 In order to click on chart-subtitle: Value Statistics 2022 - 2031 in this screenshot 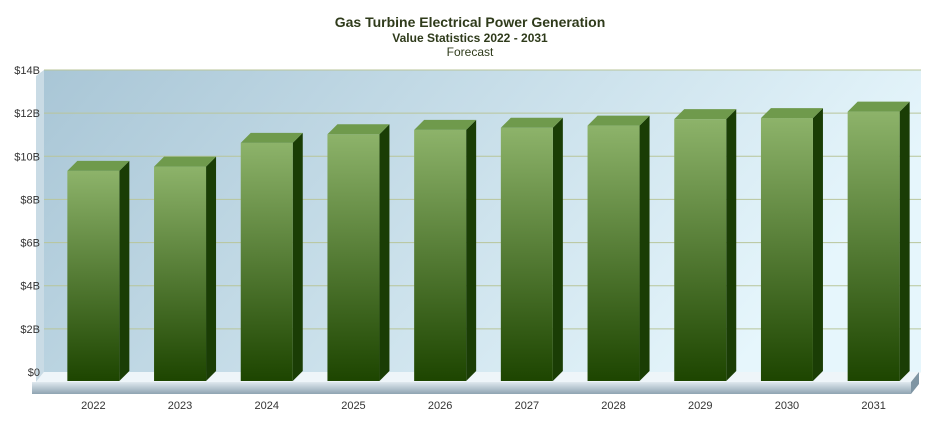, I will do `click(470, 38)`.